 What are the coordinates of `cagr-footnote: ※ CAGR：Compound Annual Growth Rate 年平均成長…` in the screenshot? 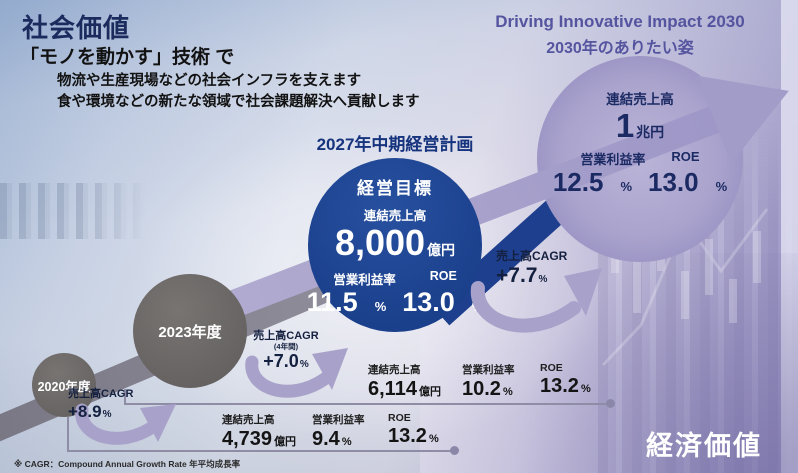 It's located at (127, 464).